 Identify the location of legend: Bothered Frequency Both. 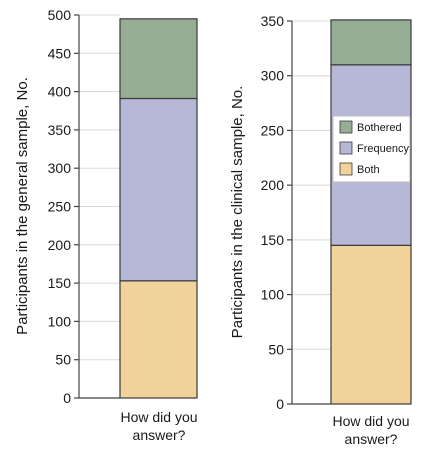
(371, 149).